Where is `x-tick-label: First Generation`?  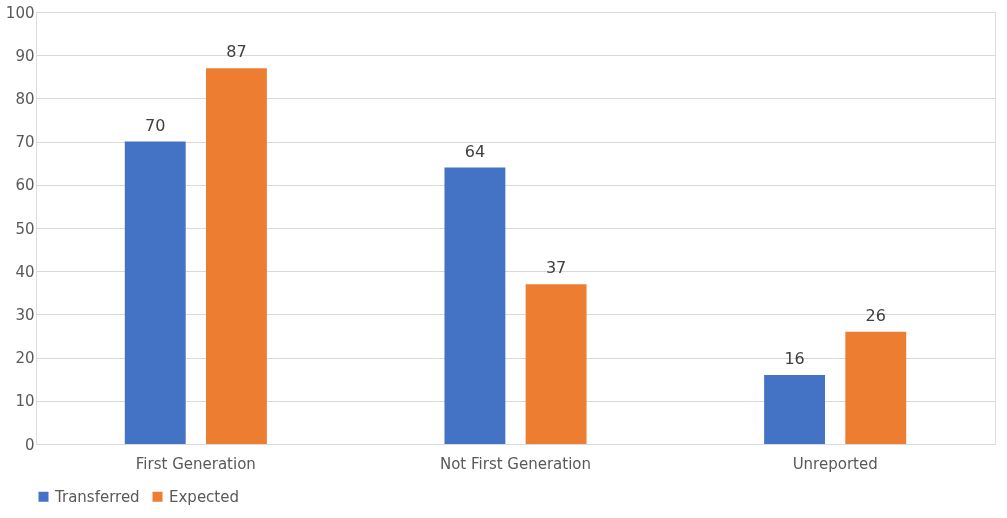
x-tick-label: First Generation is located at coordinates (195, 463).